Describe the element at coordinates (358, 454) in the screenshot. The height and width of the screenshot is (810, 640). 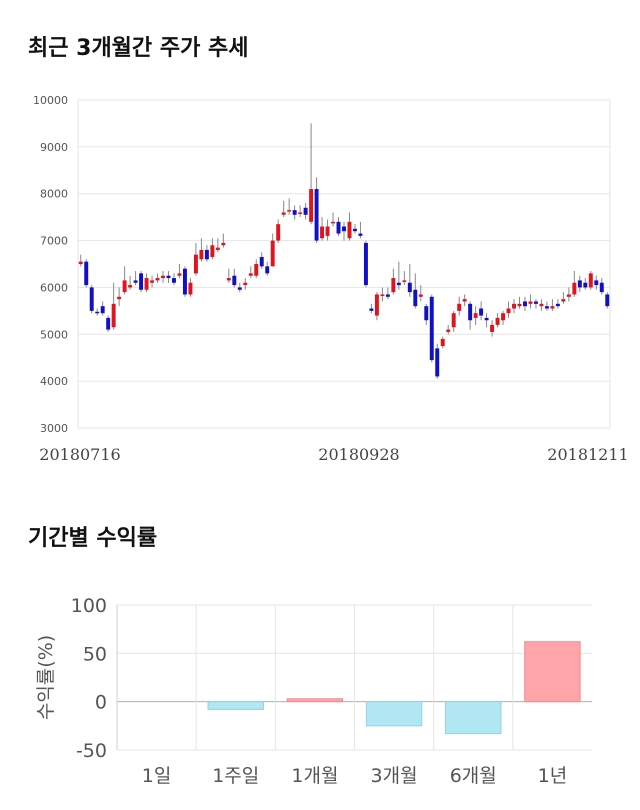
I see `x-tick-label: 20180928` at that location.